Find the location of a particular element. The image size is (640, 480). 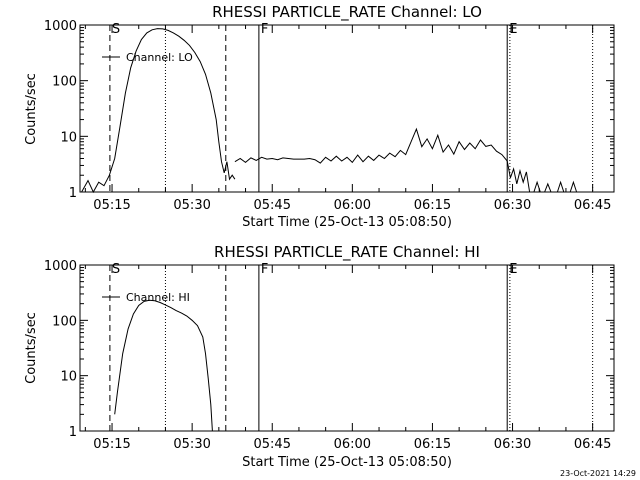

chart-title: RHESSI PARTICLE_RATE Channel: HI is located at coordinates (347, 252).